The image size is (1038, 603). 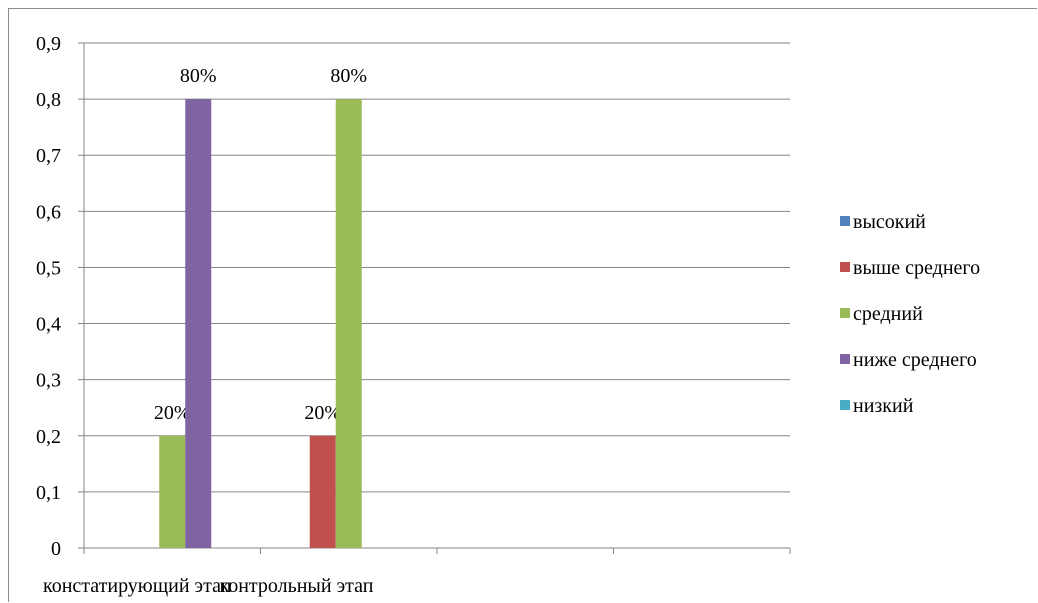 What do you see at coordinates (48, 268) in the screenshot?
I see `y-tick-label: 0,5` at bounding box center [48, 268].